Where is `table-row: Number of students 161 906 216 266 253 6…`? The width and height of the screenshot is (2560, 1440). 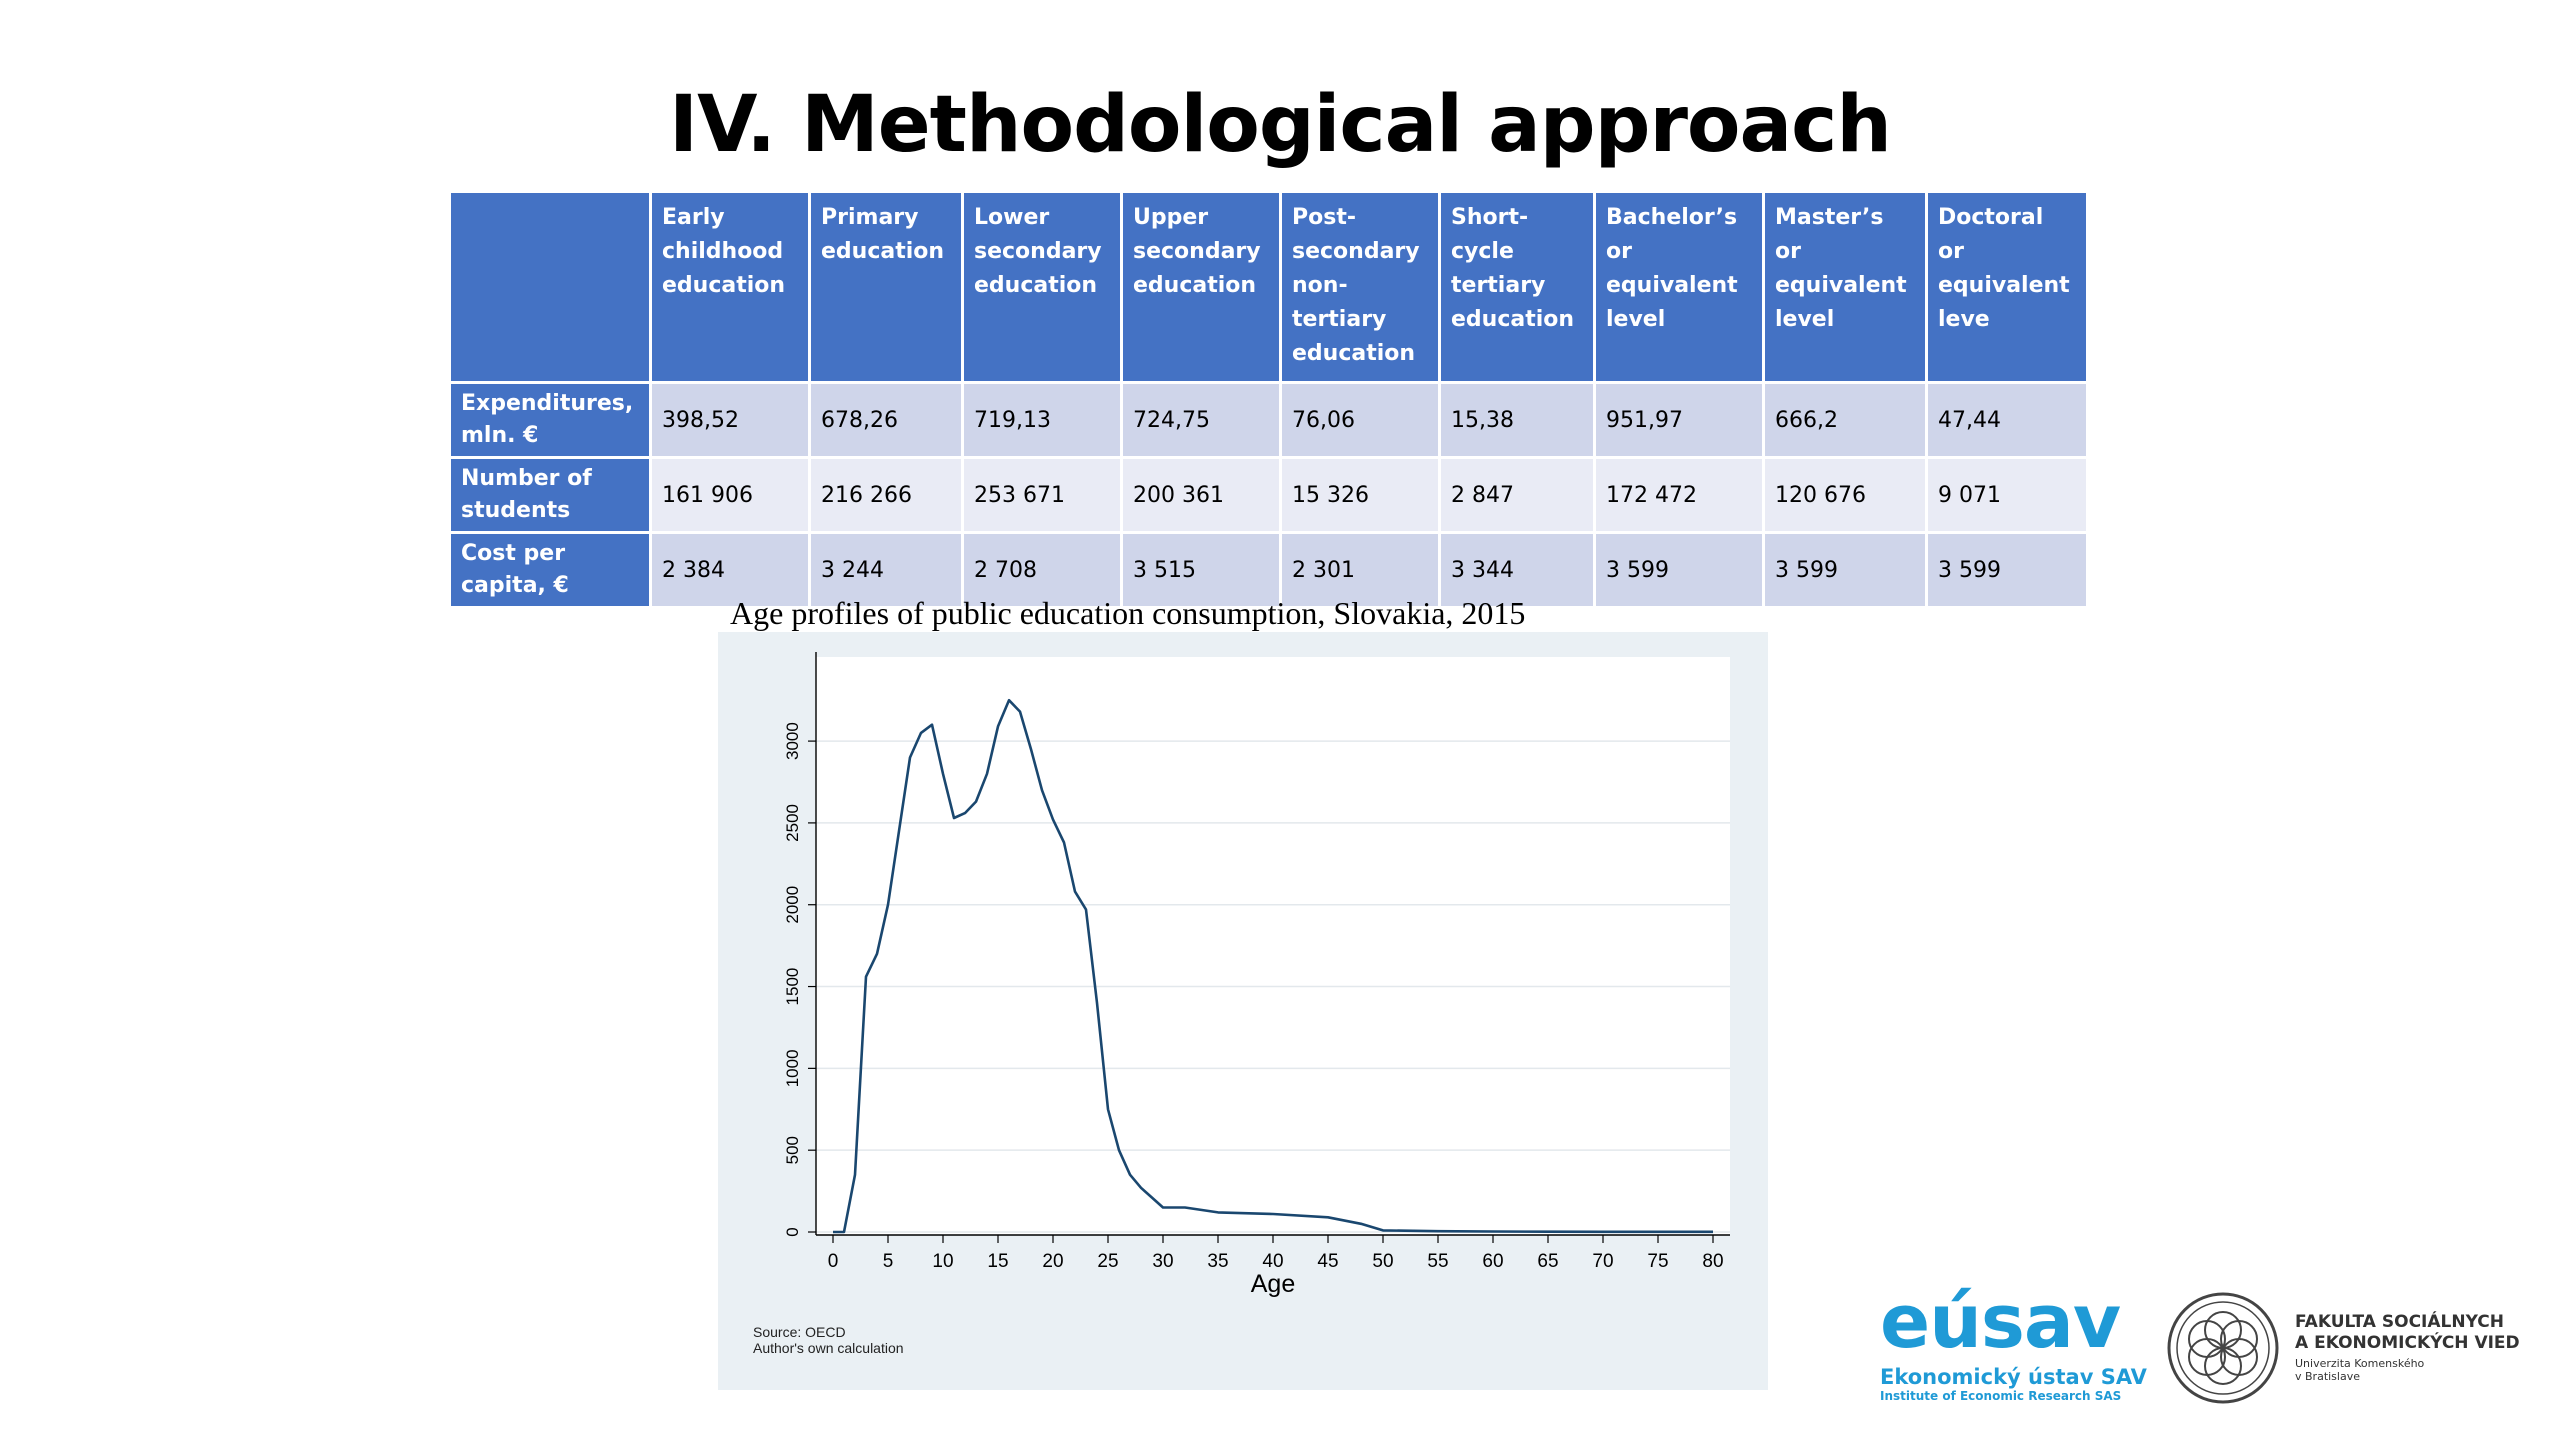
table-row: Number of students 161 906 216 266 253 6… is located at coordinates (1268, 495).